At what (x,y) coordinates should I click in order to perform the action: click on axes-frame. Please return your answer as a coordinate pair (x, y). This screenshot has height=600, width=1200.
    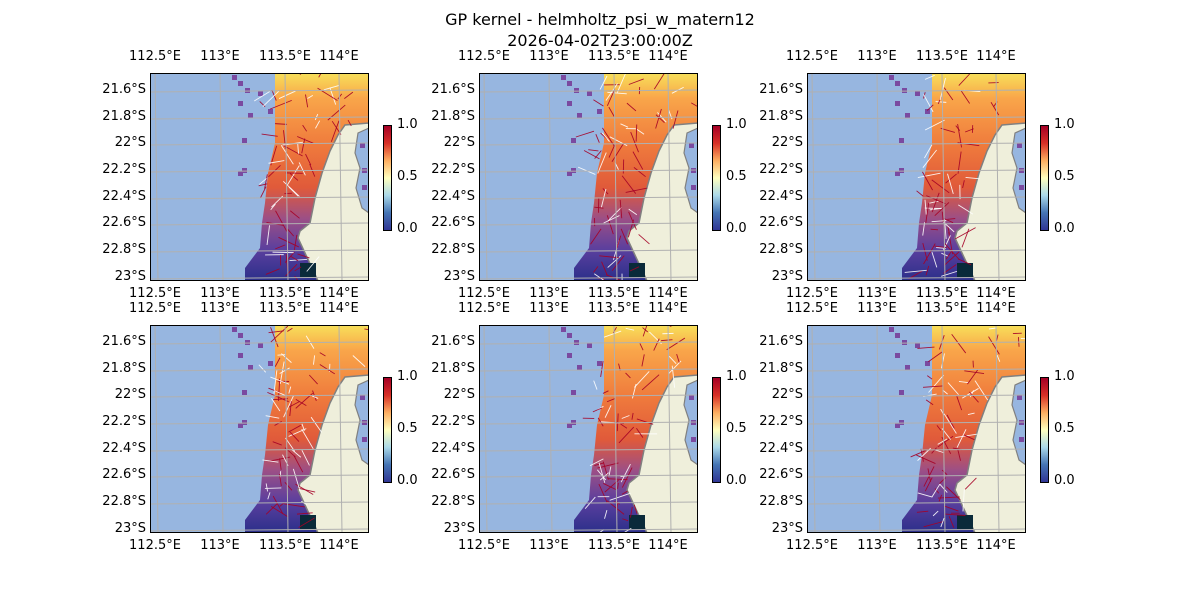
    Looking at the image, I should click on (916, 429).